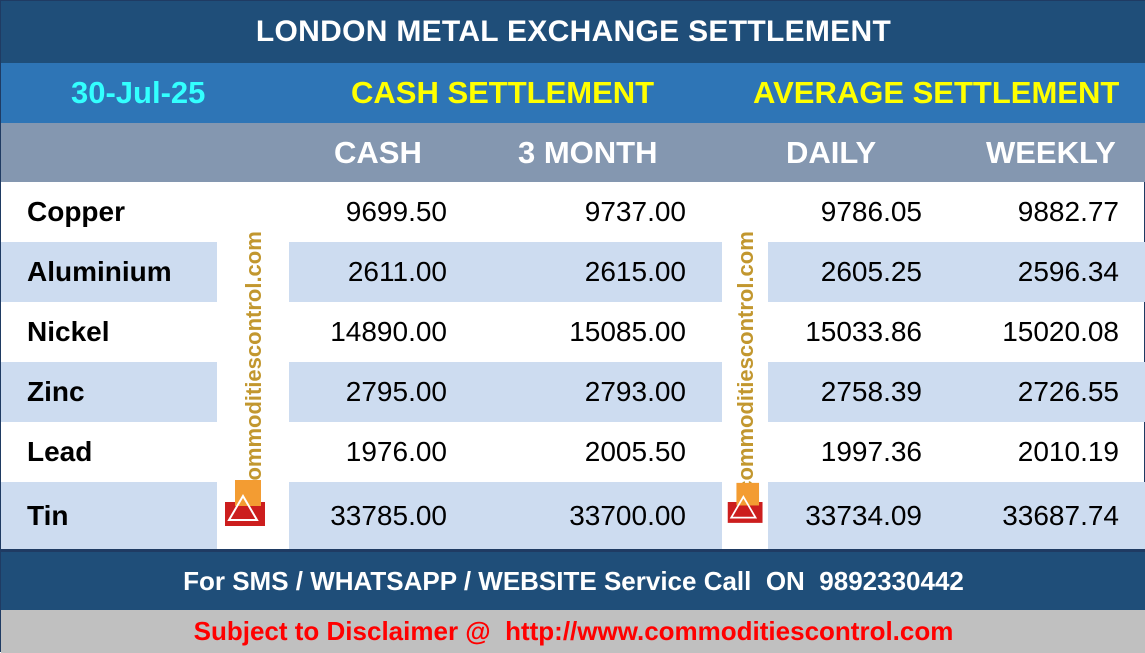 This screenshot has height=653, width=1145. I want to click on cash-value: 9699.50, so click(396, 211).